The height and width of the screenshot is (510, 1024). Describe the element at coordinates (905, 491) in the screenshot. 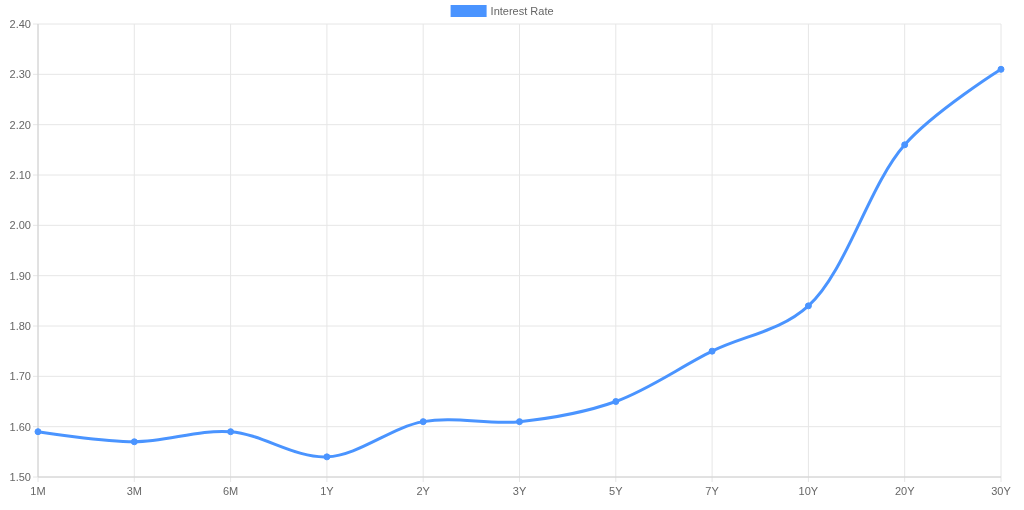

I see `x-tick-label: 20Y` at that location.